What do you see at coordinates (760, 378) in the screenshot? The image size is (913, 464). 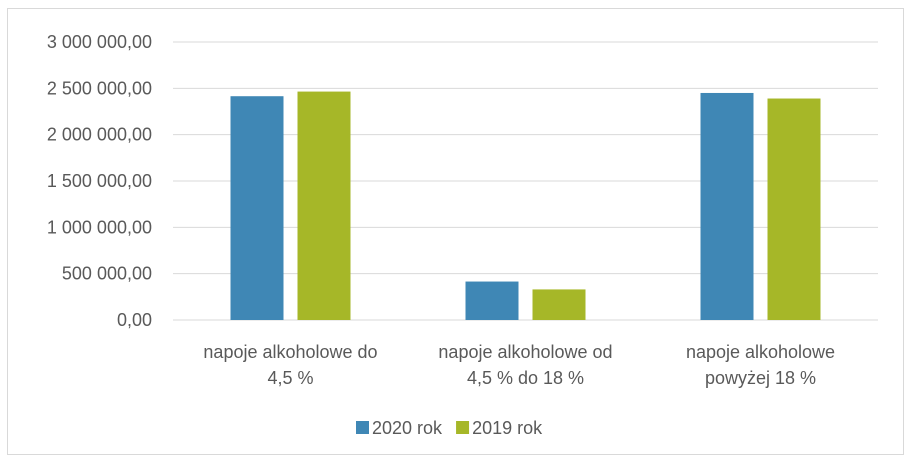 I see `x-tick-label: powyżej 18 %` at bounding box center [760, 378].